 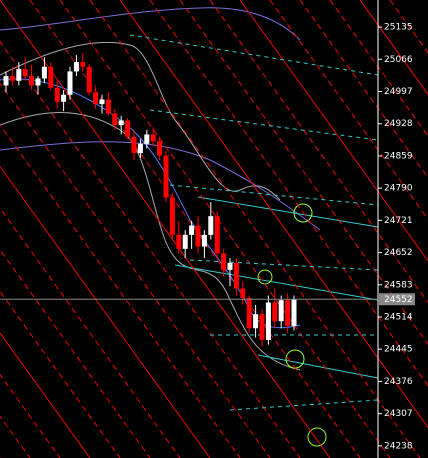 What do you see at coordinates (398, 414) in the screenshot?
I see `y-tick-label: 24307` at bounding box center [398, 414].